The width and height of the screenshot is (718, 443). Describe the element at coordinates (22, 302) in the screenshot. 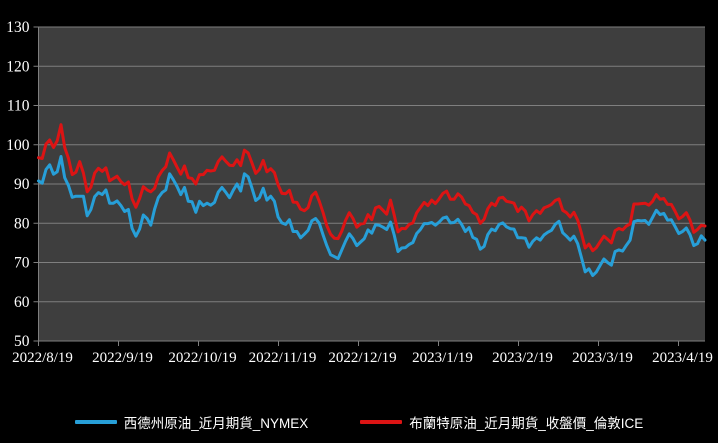

I see `y-axis-label: 60` at that location.